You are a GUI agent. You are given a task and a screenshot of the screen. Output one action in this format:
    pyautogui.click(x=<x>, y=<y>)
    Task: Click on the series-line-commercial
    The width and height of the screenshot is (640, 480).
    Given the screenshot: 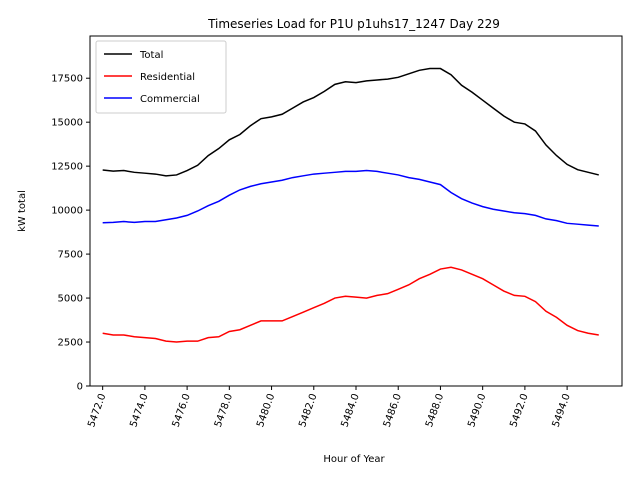 What is the action you would take?
    pyautogui.click(x=350, y=198)
    